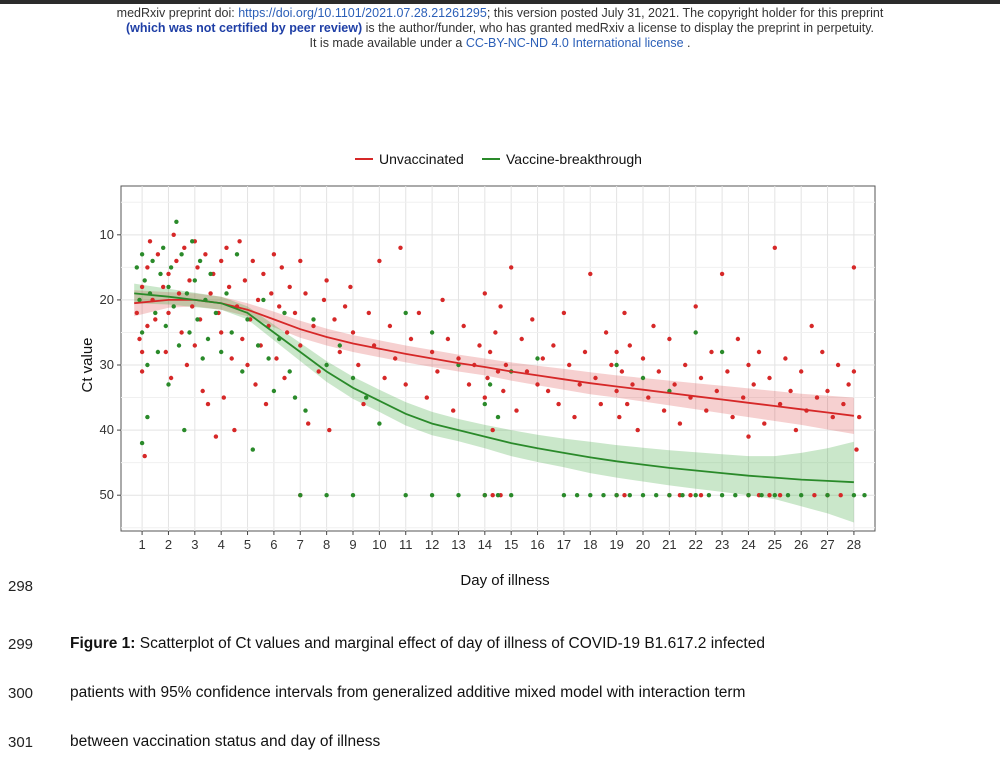 This screenshot has width=1000, height=777. I want to click on x-tick-label: 19, so click(616, 544).